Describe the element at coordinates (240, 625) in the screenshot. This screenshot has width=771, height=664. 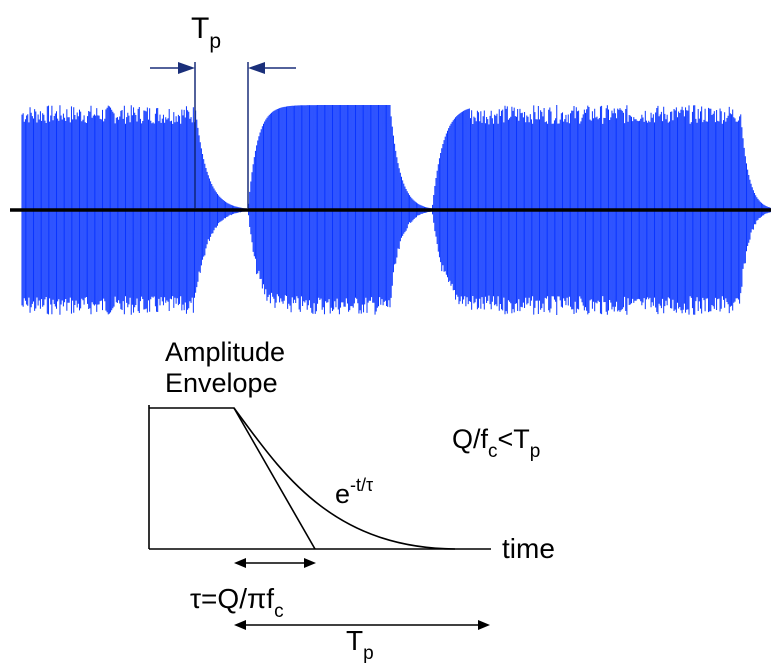
I see `bottom-tp-arrowhead-left` at that location.